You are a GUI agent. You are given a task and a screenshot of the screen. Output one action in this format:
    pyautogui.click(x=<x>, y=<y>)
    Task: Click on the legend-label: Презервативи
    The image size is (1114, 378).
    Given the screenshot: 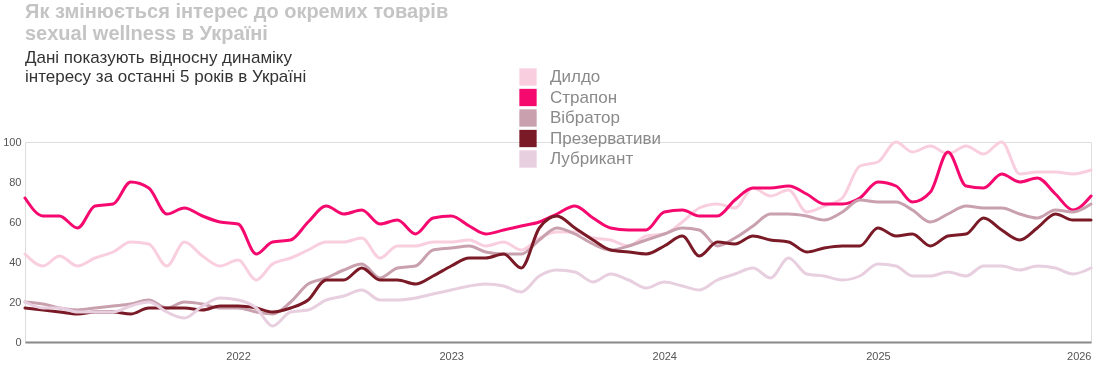 What is the action you would take?
    pyautogui.click(x=605, y=138)
    